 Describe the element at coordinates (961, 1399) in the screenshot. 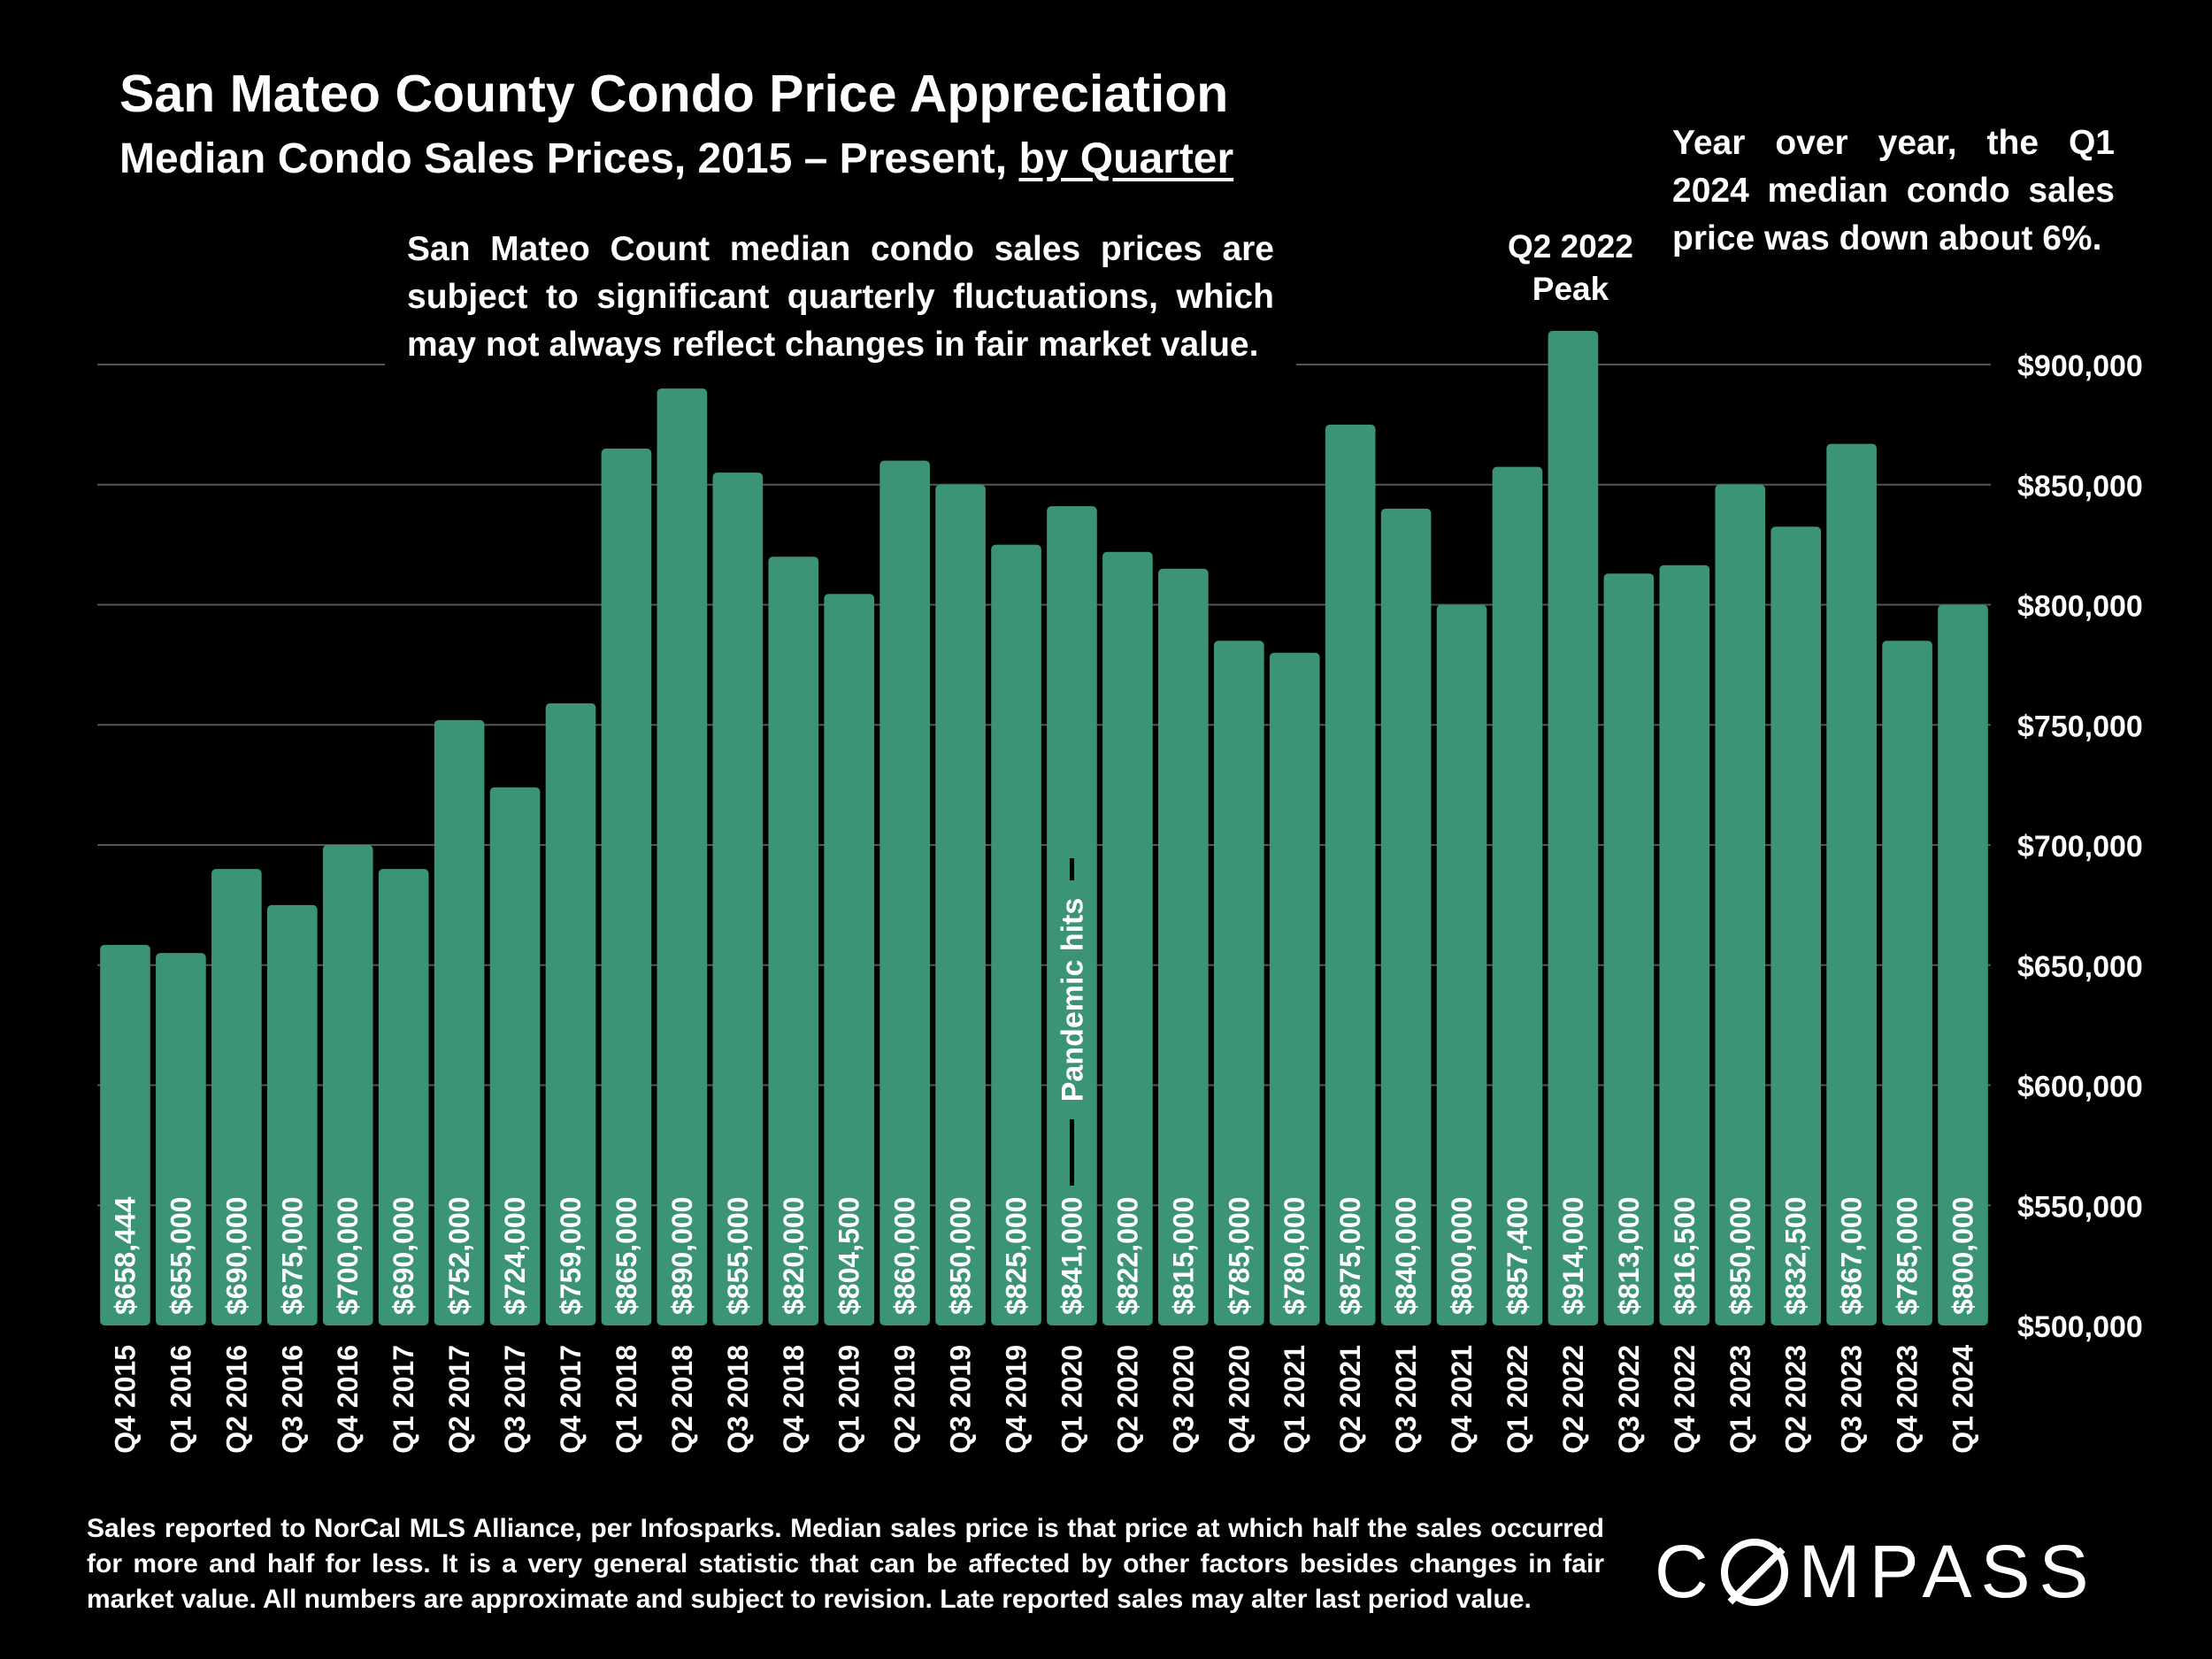

I see `x-tick-label: Q3 2019` at that location.